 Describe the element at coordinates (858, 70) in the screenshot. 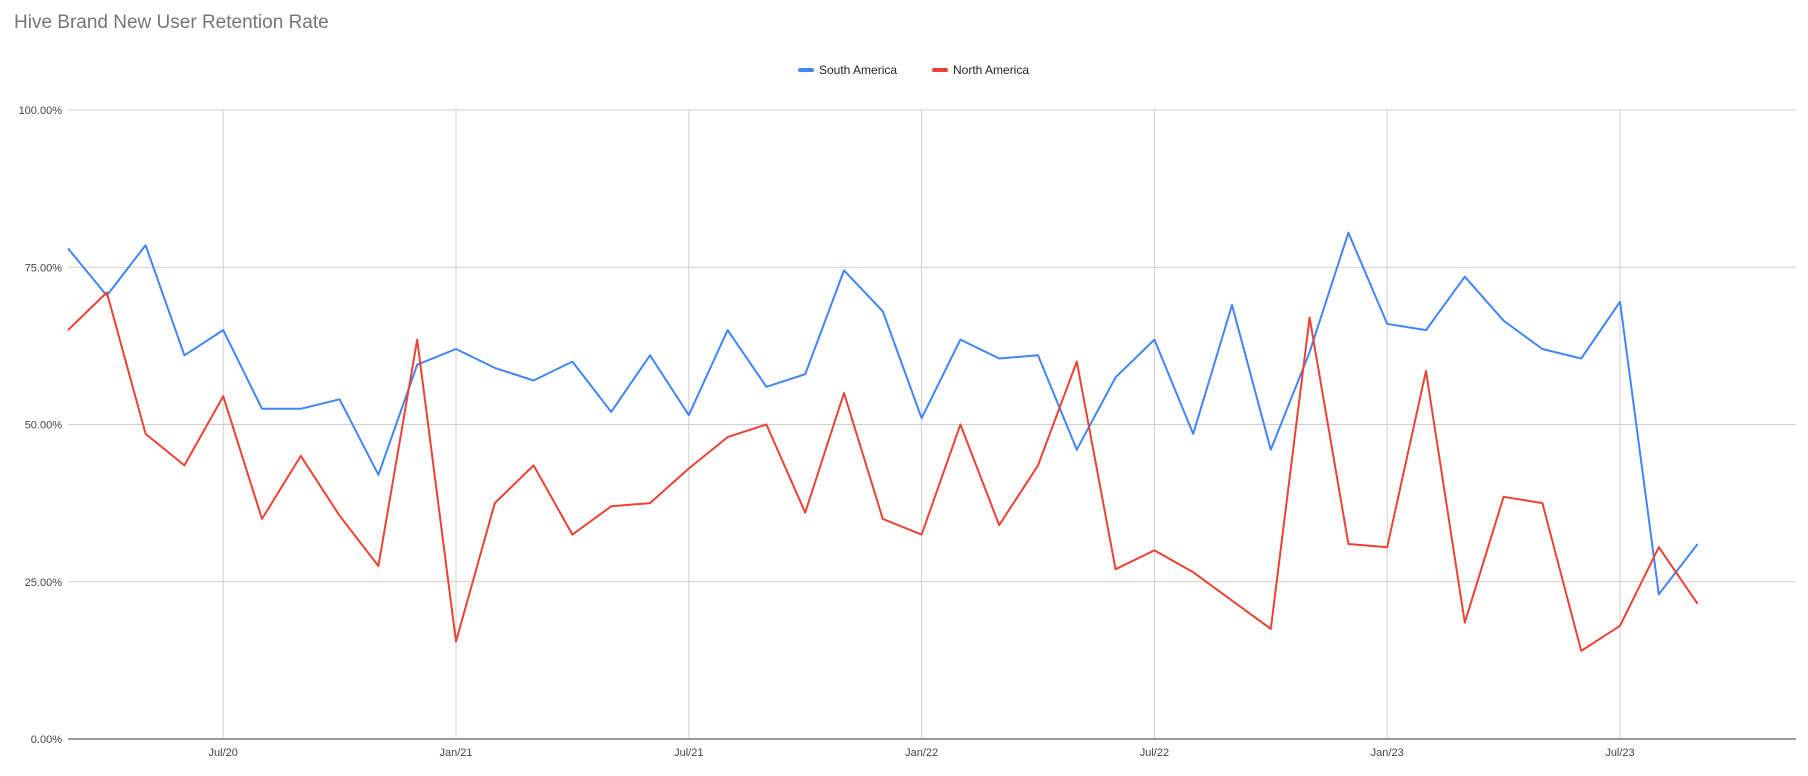

I see `legend-label: South America` at that location.